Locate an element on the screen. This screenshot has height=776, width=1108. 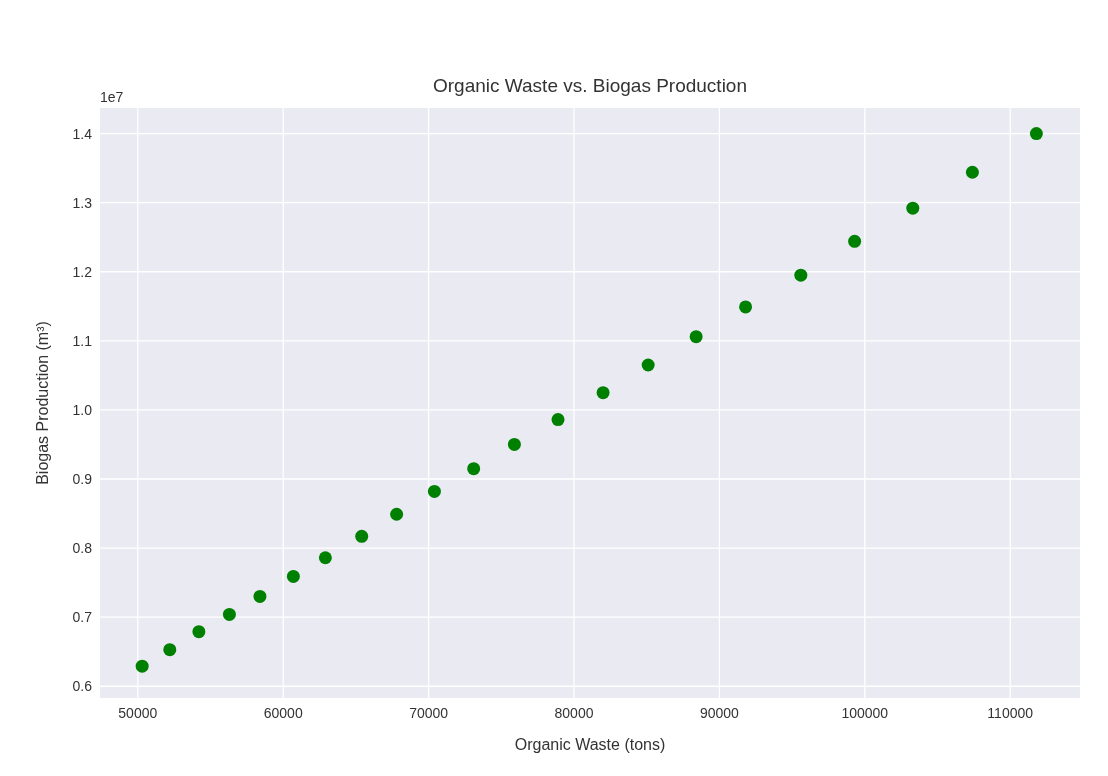
x-tick-label: 80000 is located at coordinates (574, 713).